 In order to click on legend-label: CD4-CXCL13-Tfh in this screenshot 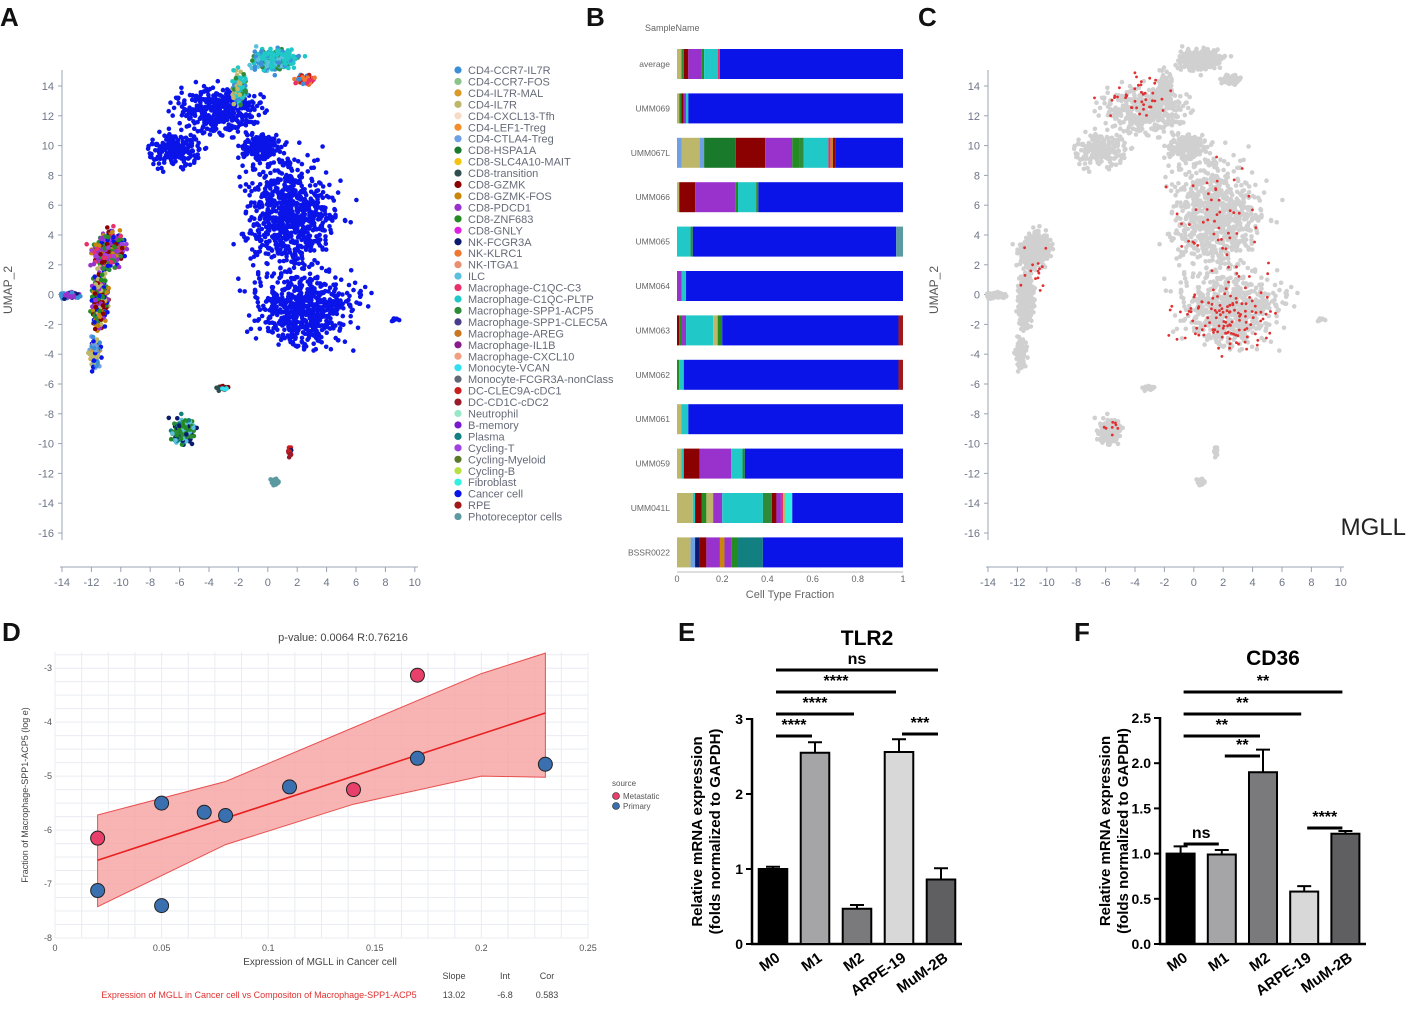, I will do `click(511, 117)`.